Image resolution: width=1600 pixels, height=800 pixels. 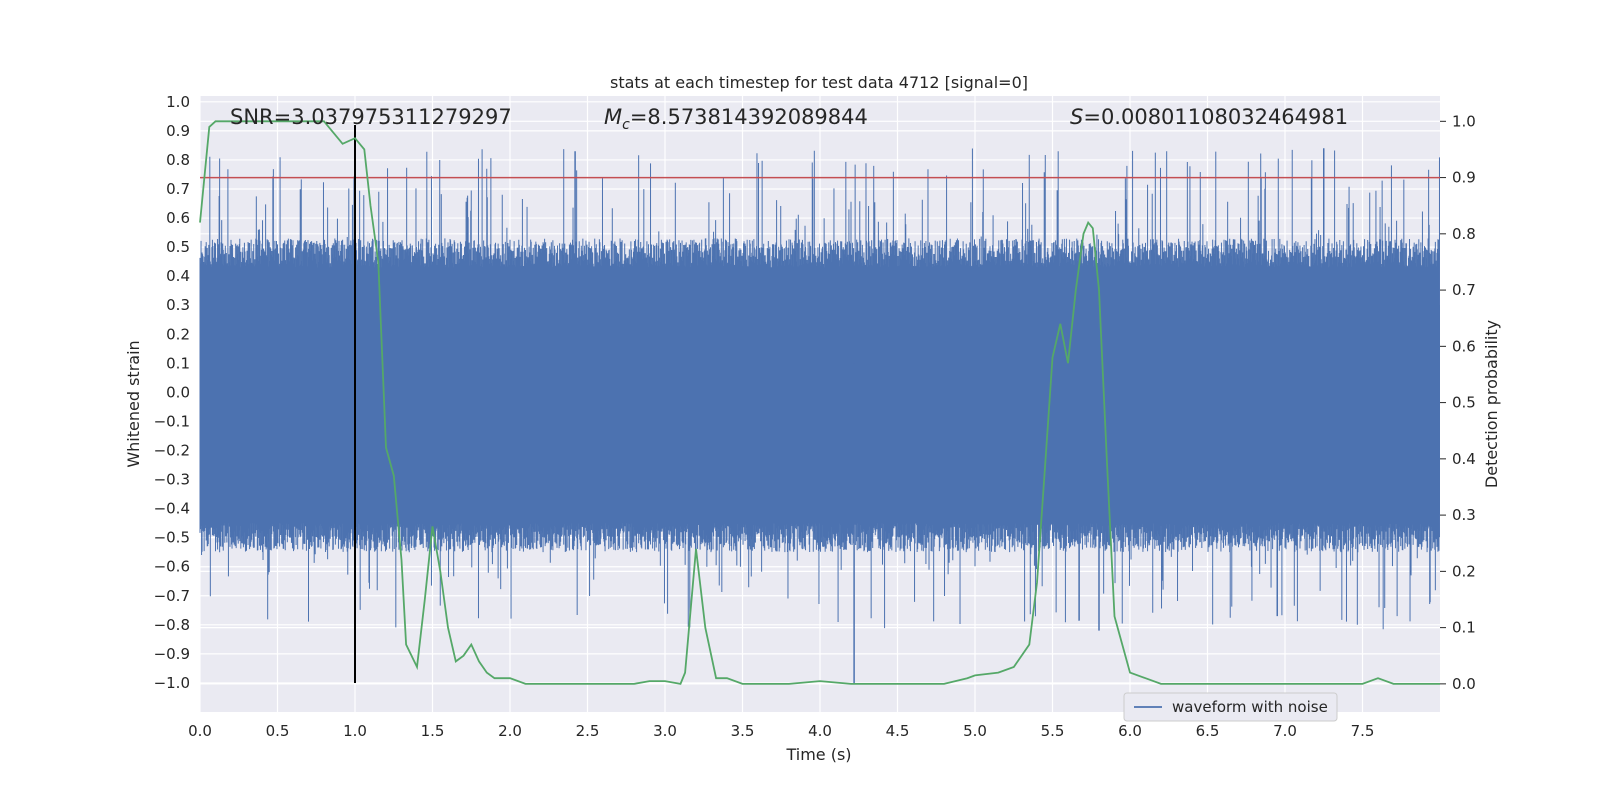 I want to click on legend-box, so click(x=1230, y=707).